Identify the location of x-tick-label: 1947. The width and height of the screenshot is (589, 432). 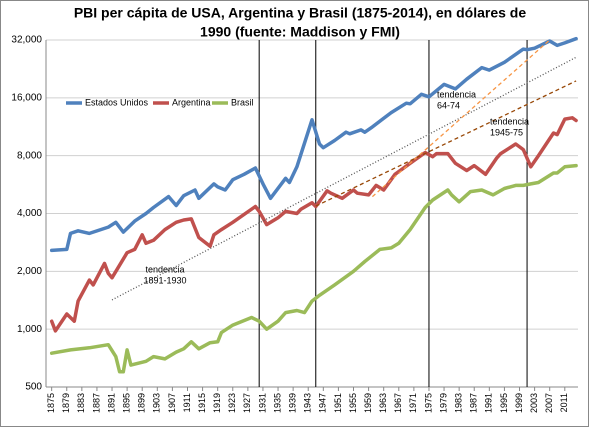
(323, 403).